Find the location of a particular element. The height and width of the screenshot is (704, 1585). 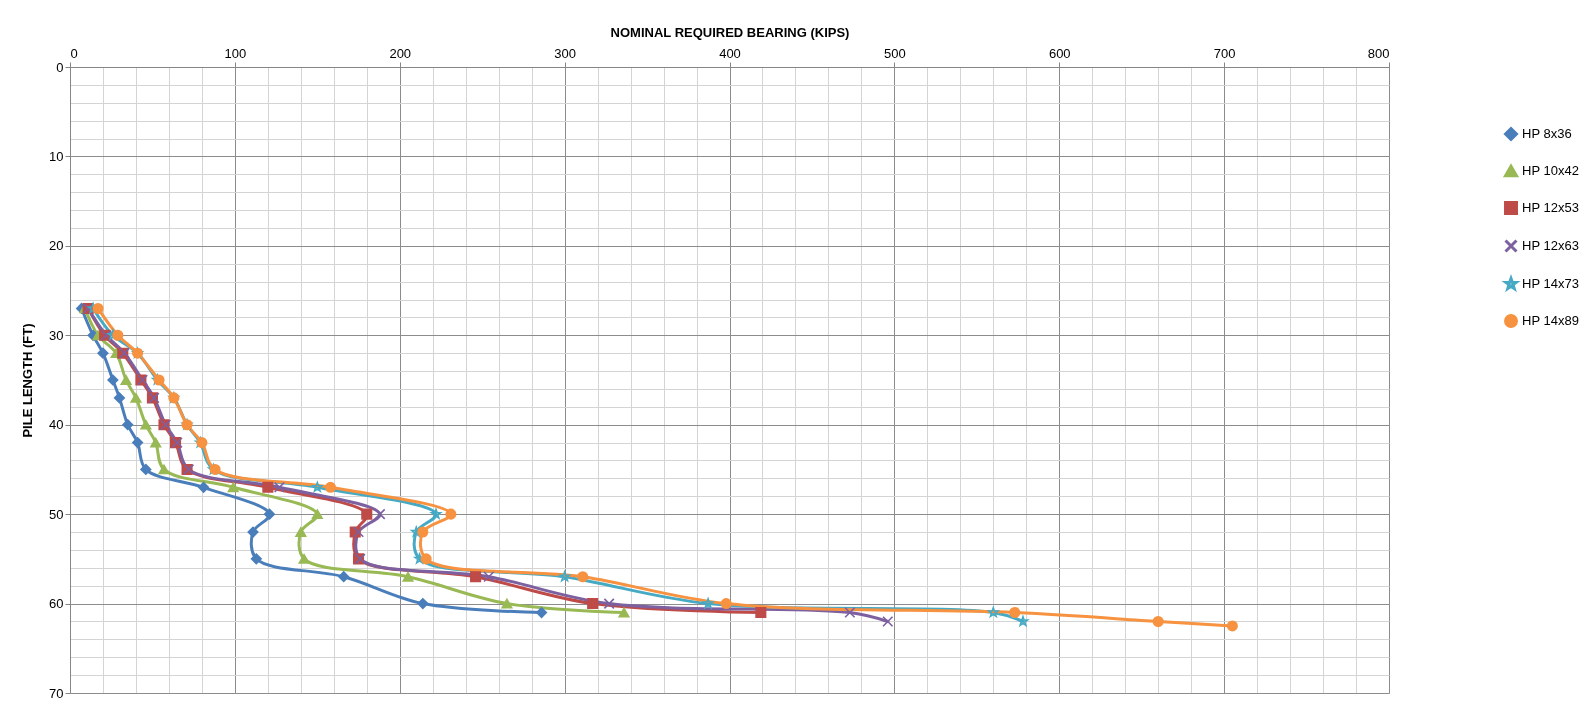

y-tick-label: 70 is located at coordinates (56, 693).